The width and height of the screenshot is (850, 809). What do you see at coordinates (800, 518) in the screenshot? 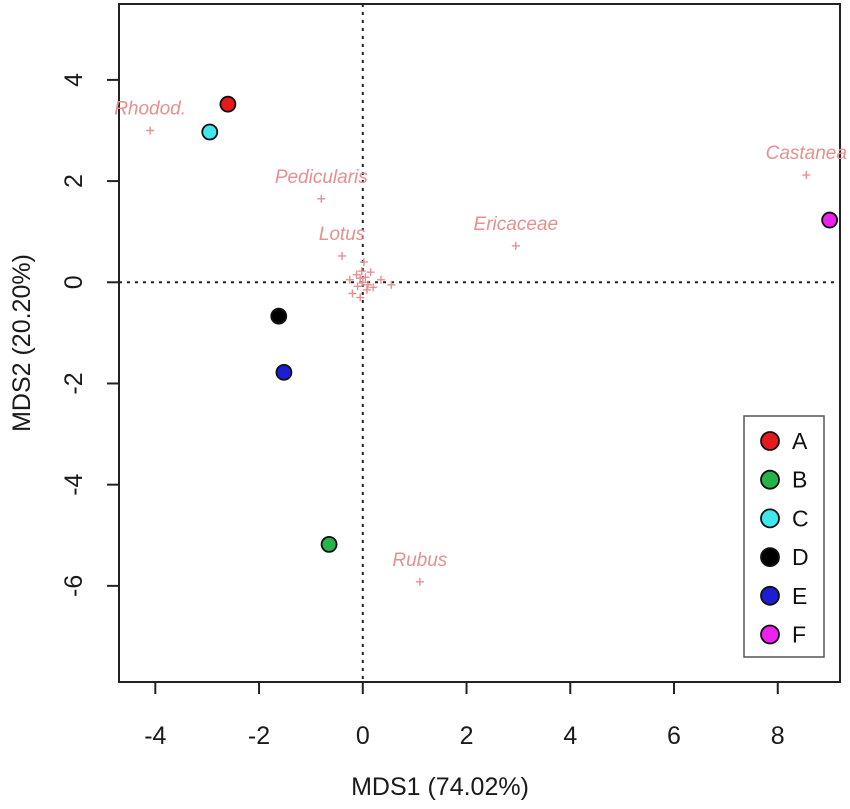
I see `legend-label: C` at bounding box center [800, 518].